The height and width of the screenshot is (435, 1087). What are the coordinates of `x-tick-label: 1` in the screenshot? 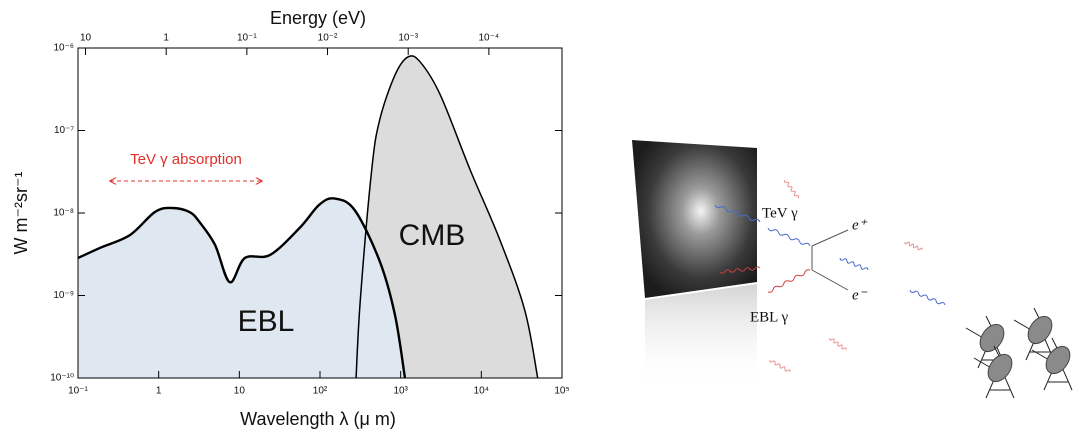 It's located at (159, 391).